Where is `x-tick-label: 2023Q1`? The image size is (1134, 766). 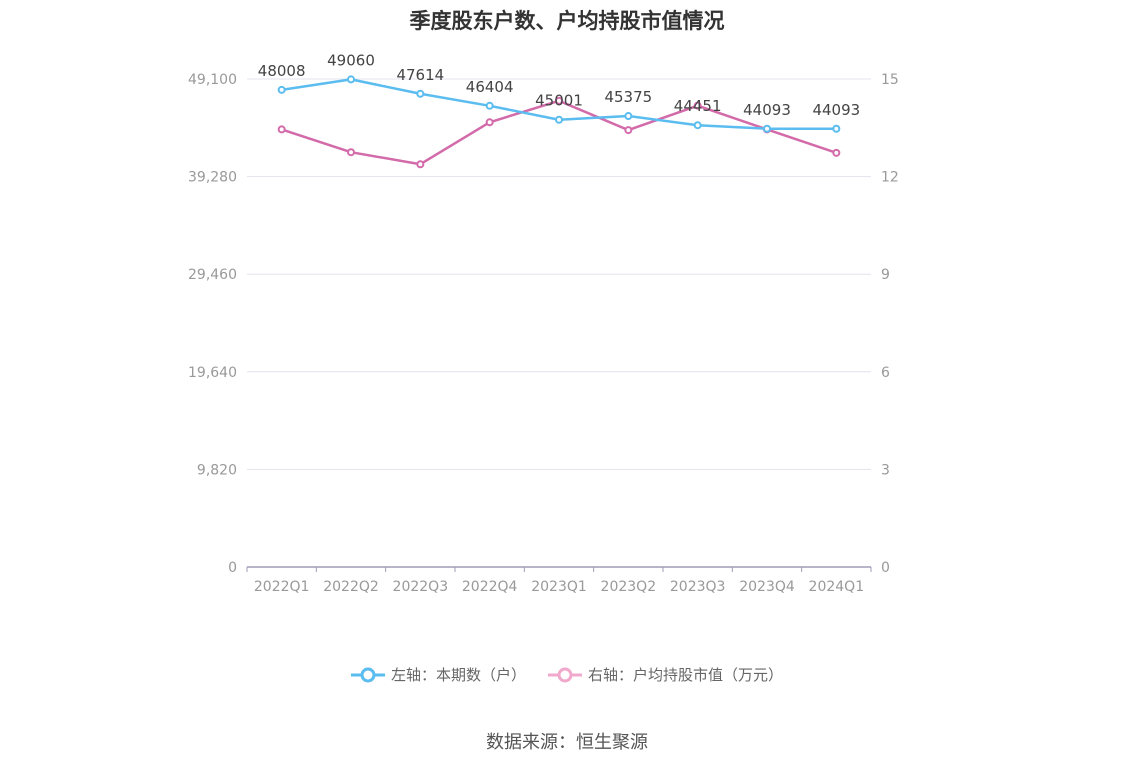
x-tick-label: 2023Q1 is located at coordinates (559, 587).